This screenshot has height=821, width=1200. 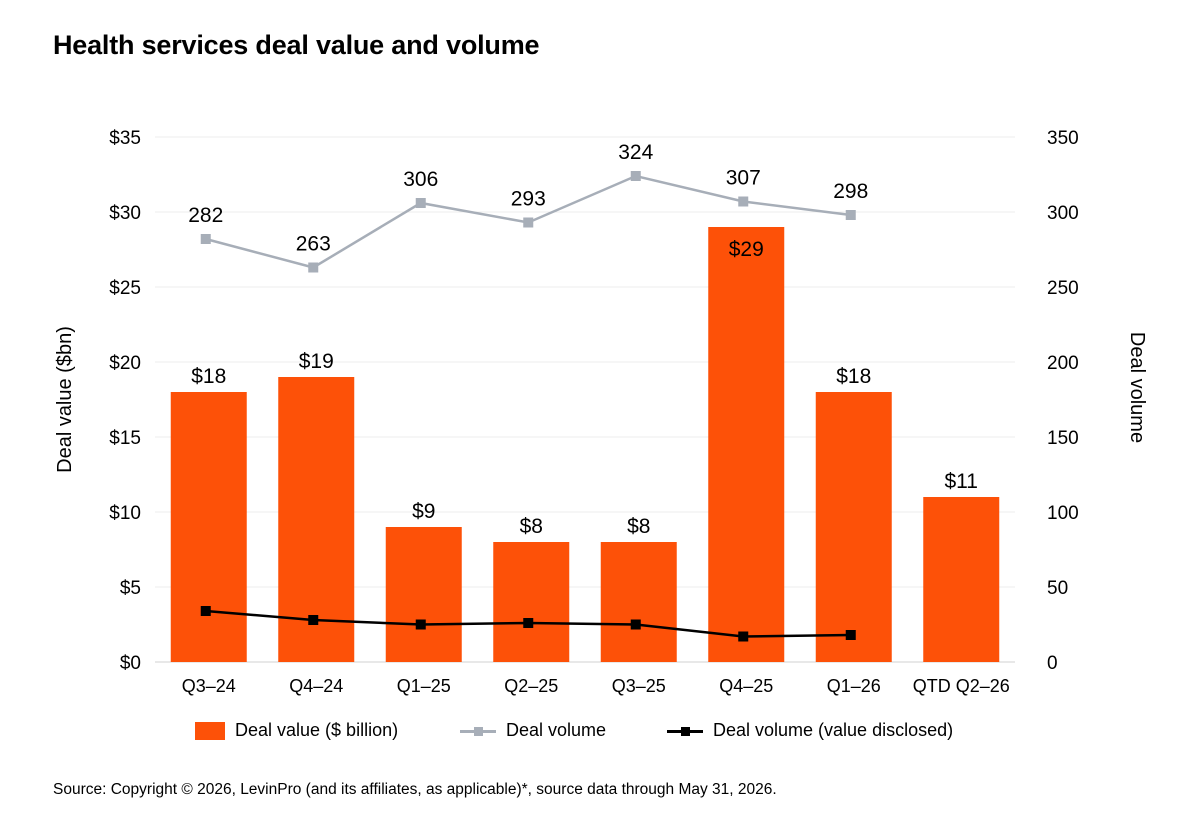 What do you see at coordinates (423, 511) in the screenshot?
I see `bar-data-label: $9` at bounding box center [423, 511].